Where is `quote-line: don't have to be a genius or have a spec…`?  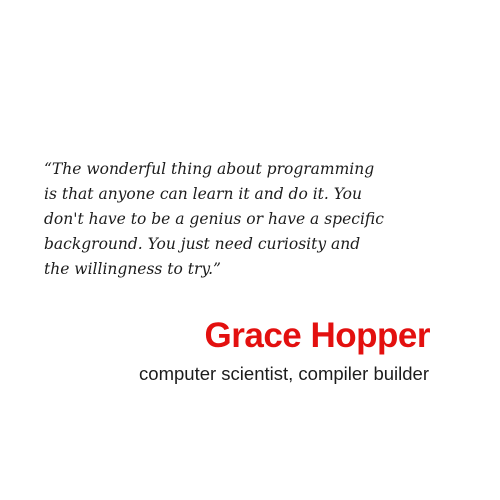 quote-line: don't have to be a genius or have a spec… is located at coordinates (214, 219).